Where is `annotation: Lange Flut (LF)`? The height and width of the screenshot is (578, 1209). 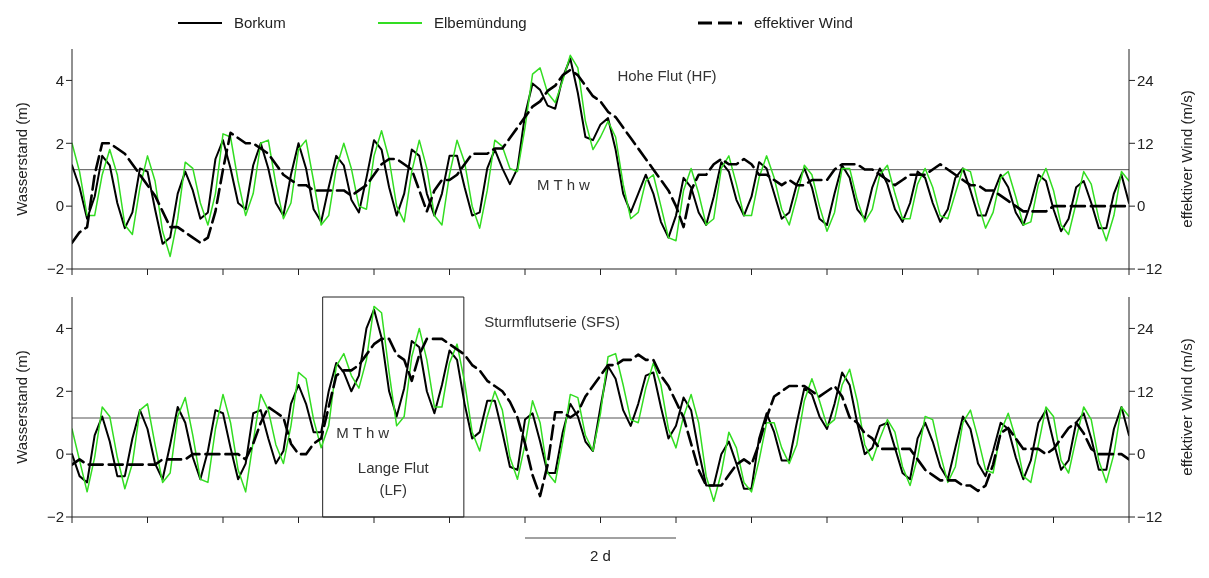 annotation: Lange Flut (LF) is located at coordinates (393, 478).